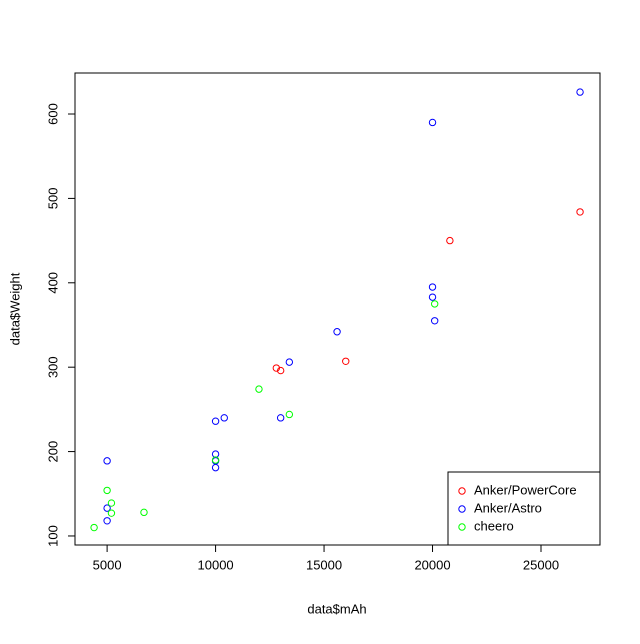 The height and width of the screenshot is (644, 640). I want to click on x-tick-label: 10000, so click(216, 564).